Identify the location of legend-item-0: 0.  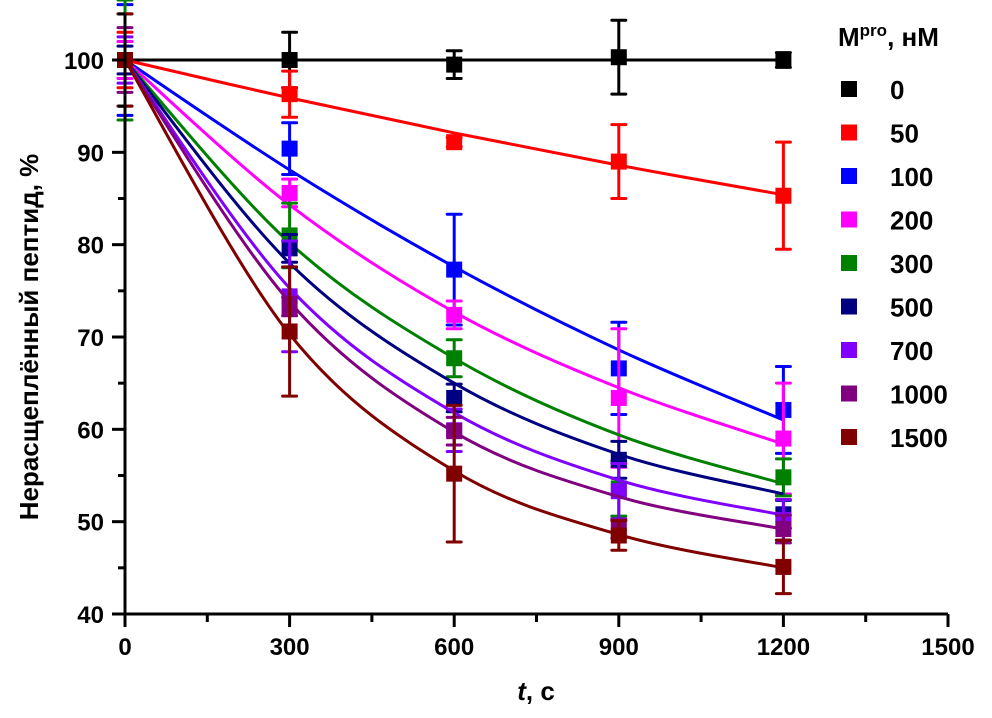
(872, 90).